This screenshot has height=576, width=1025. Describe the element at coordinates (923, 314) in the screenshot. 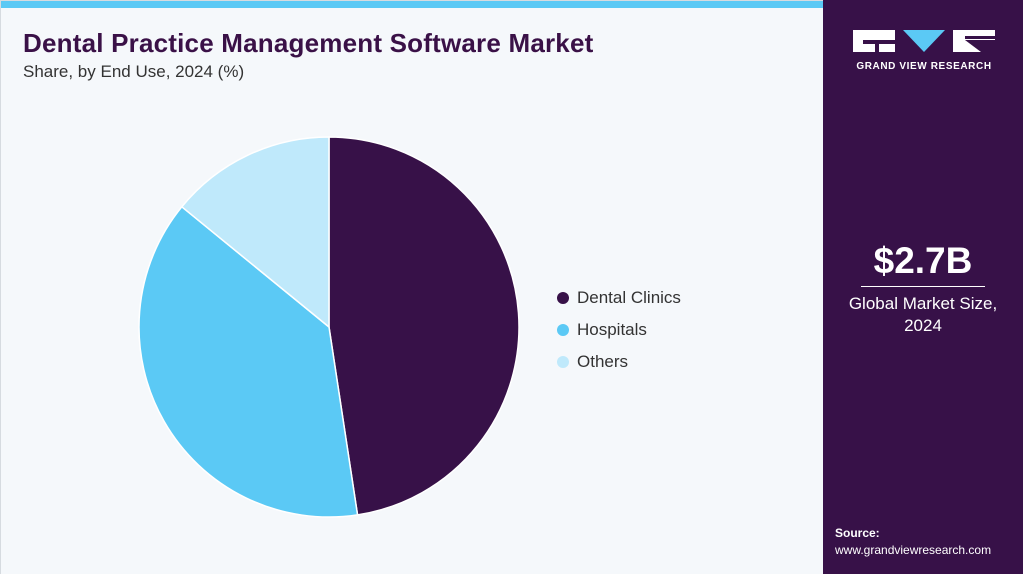

I see `market-size-label: Global Market Size, 2024` at that location.